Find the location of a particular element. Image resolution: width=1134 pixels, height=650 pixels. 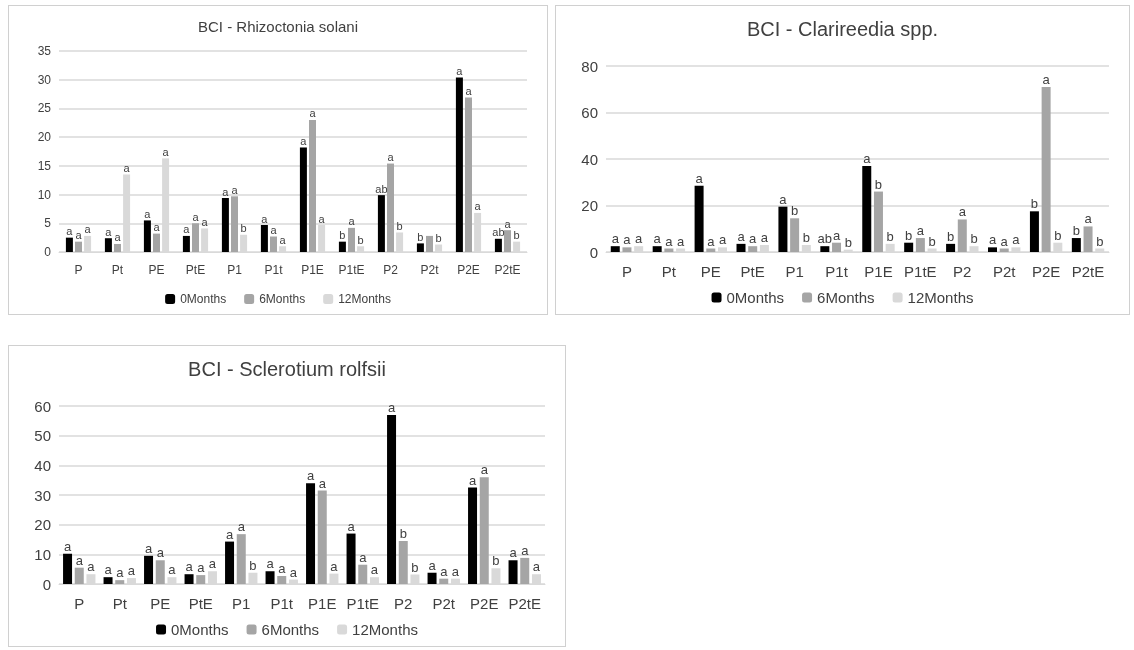

legend-label: 12Months is located at coordinates (385, 629).